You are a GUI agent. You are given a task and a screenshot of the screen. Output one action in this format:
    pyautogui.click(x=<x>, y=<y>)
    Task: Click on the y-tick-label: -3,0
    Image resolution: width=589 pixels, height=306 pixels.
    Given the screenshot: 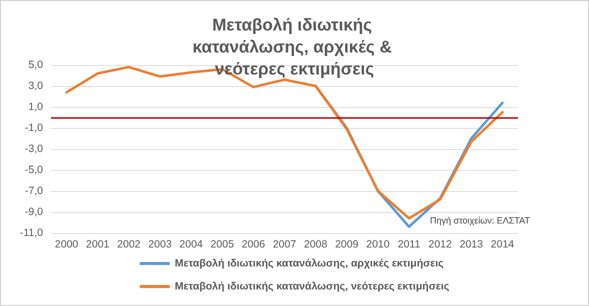 What is the action you would take?
    pyautogui.click(x=34, y=149)
    